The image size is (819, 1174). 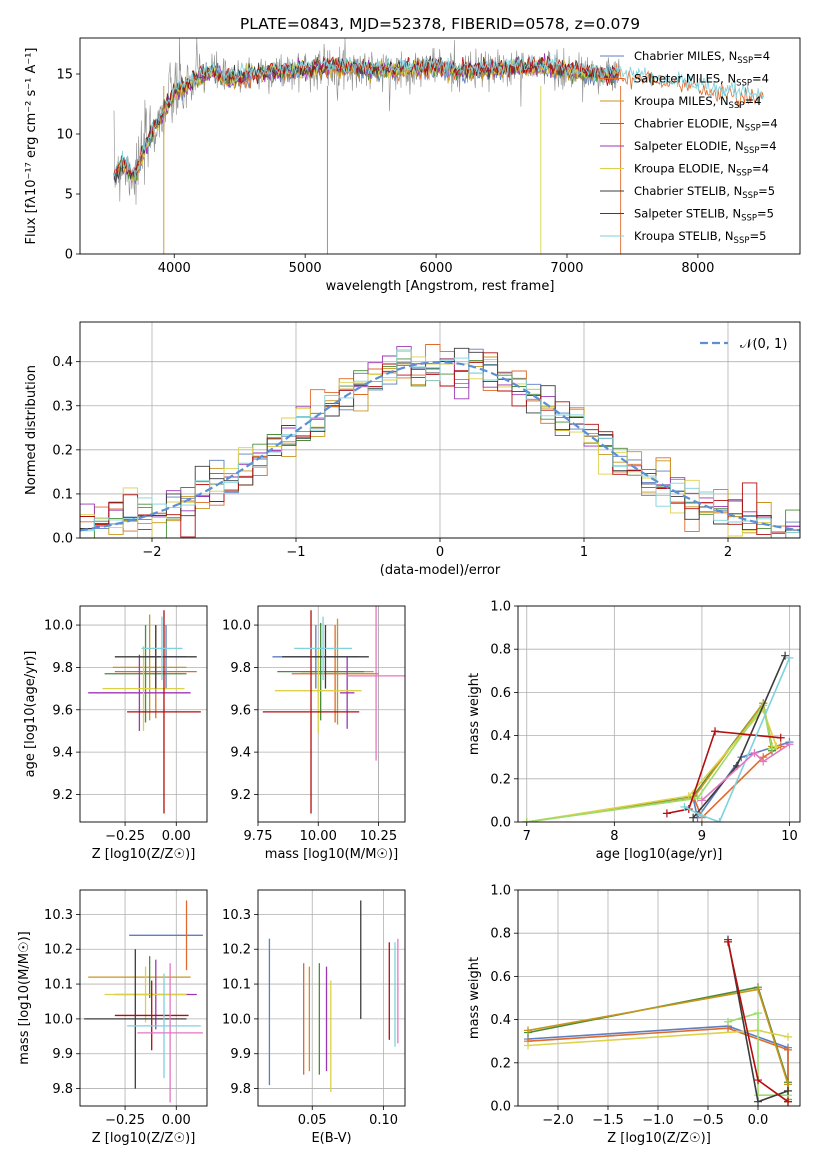 What do you see at coordinates (500, 607) in the screenshot?
I see `y-tick-label: 1.0` at bounding box center [500, 607].